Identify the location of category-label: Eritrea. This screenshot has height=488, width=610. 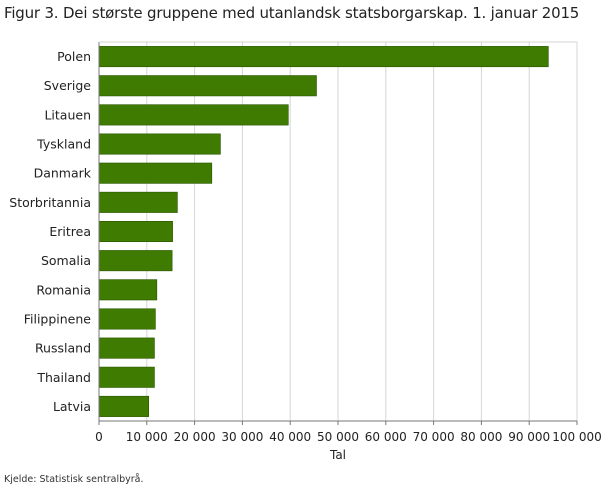
(70, 231).